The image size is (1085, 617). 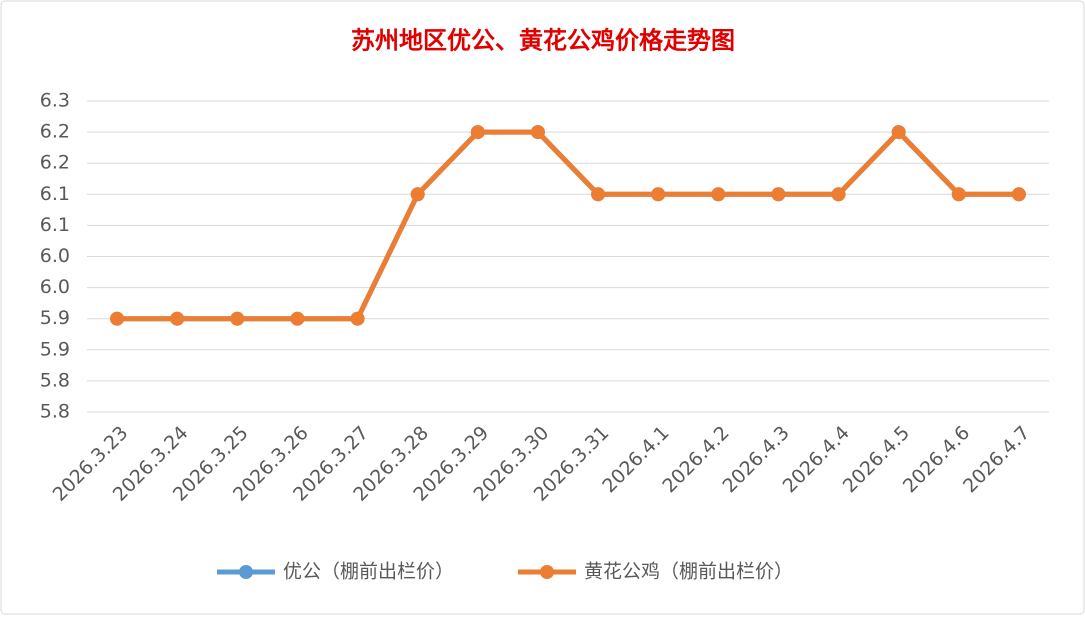 I want to click on y-tick-label: 6.3, so click(x=55, y=101).